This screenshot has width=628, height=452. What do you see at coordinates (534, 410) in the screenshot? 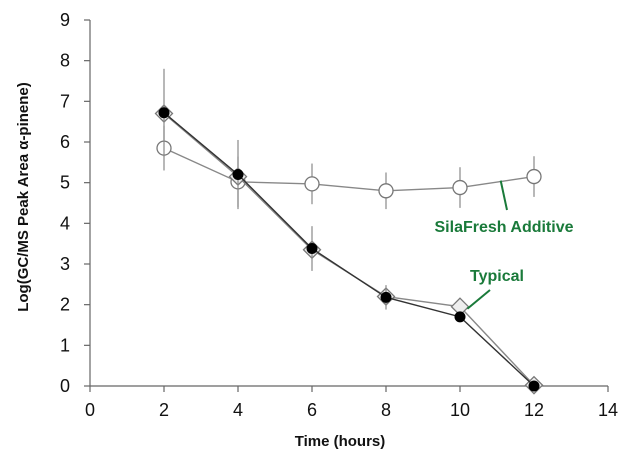
I see `x-tick-label: 12` at bounding box center [534, 410].